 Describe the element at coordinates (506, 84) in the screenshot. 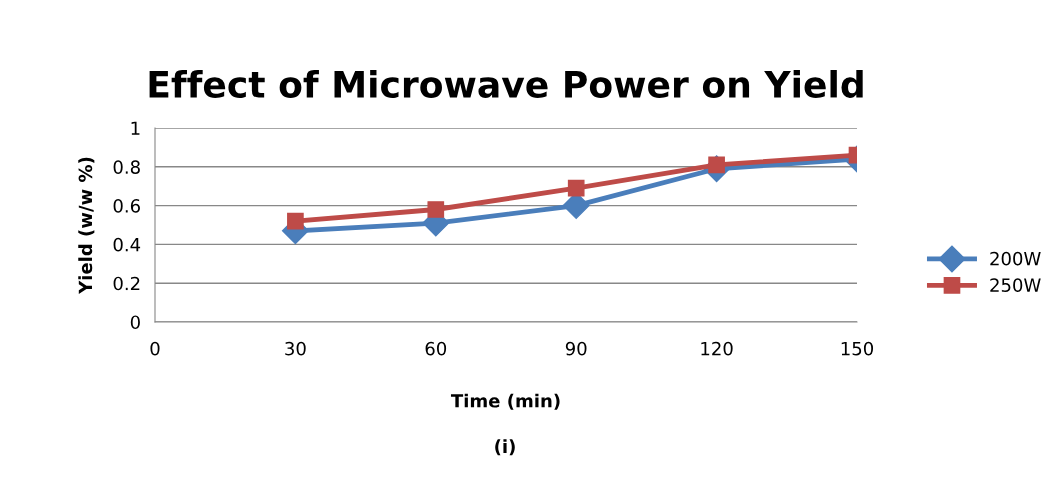

I see `chart-title: Effect of Microwave Power on Yield` at that location.